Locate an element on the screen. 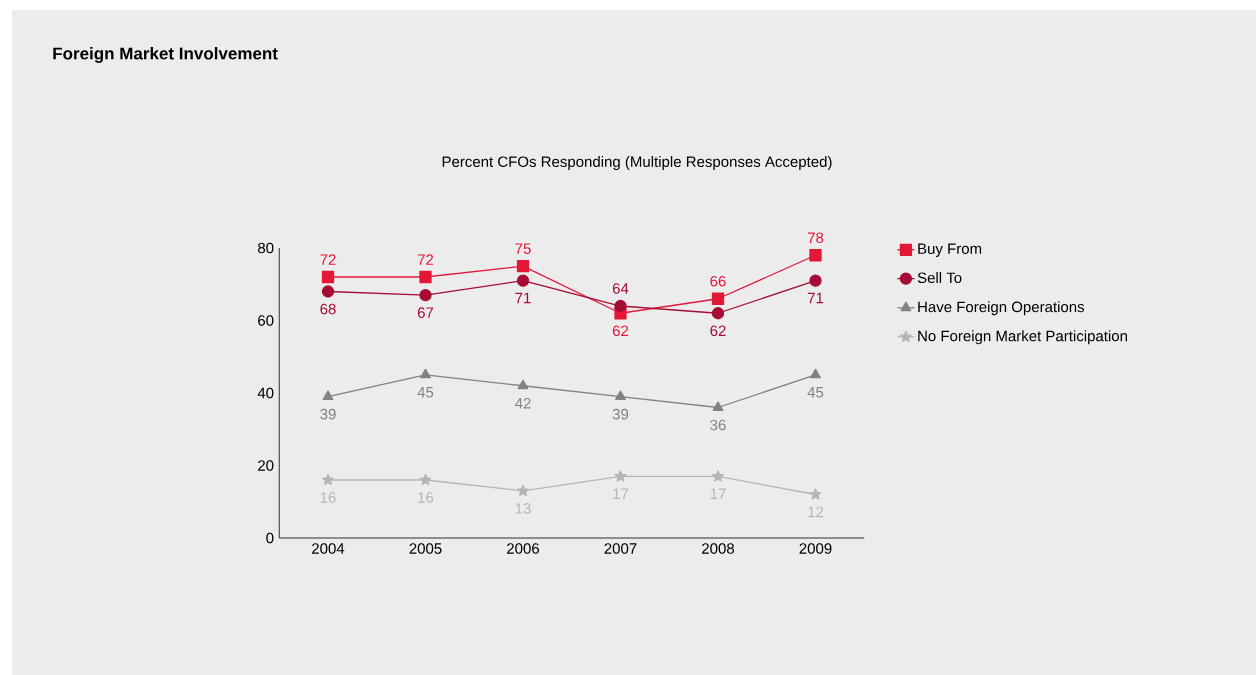 The width and height of the screenshot is (1256, 675). data-label: 68 is located at coordinates (328, 309).